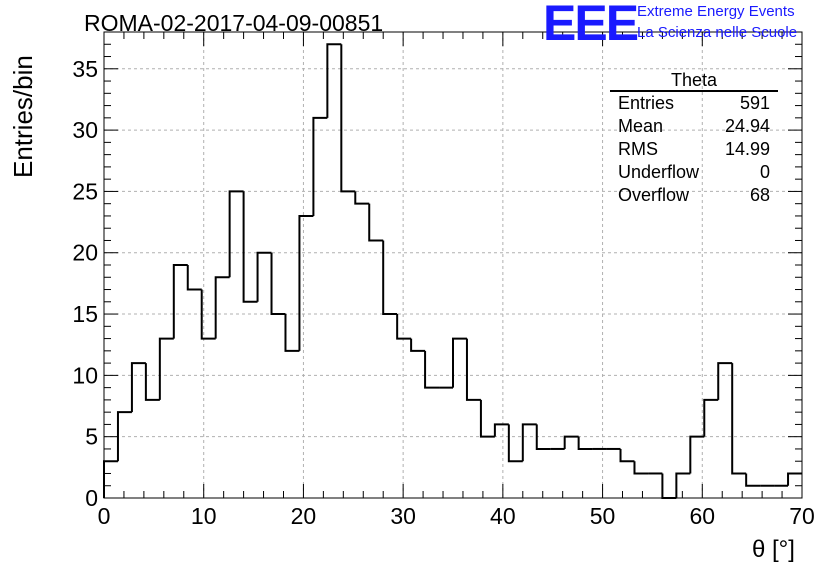 This screenshot has width=836, height=572. Describe the element at coordinates (646, 103) in the screenshot. I see `stats-label: Entries` at that location.